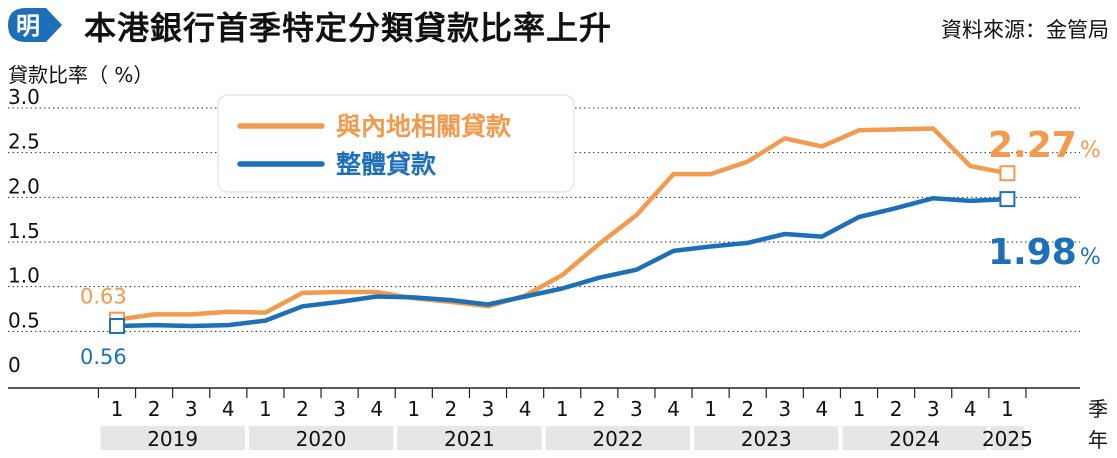  What do you see at coordinates (24, 142) in the screenshot?
I see `y-tick-label: 2.5` at bounding box center [24, 142].